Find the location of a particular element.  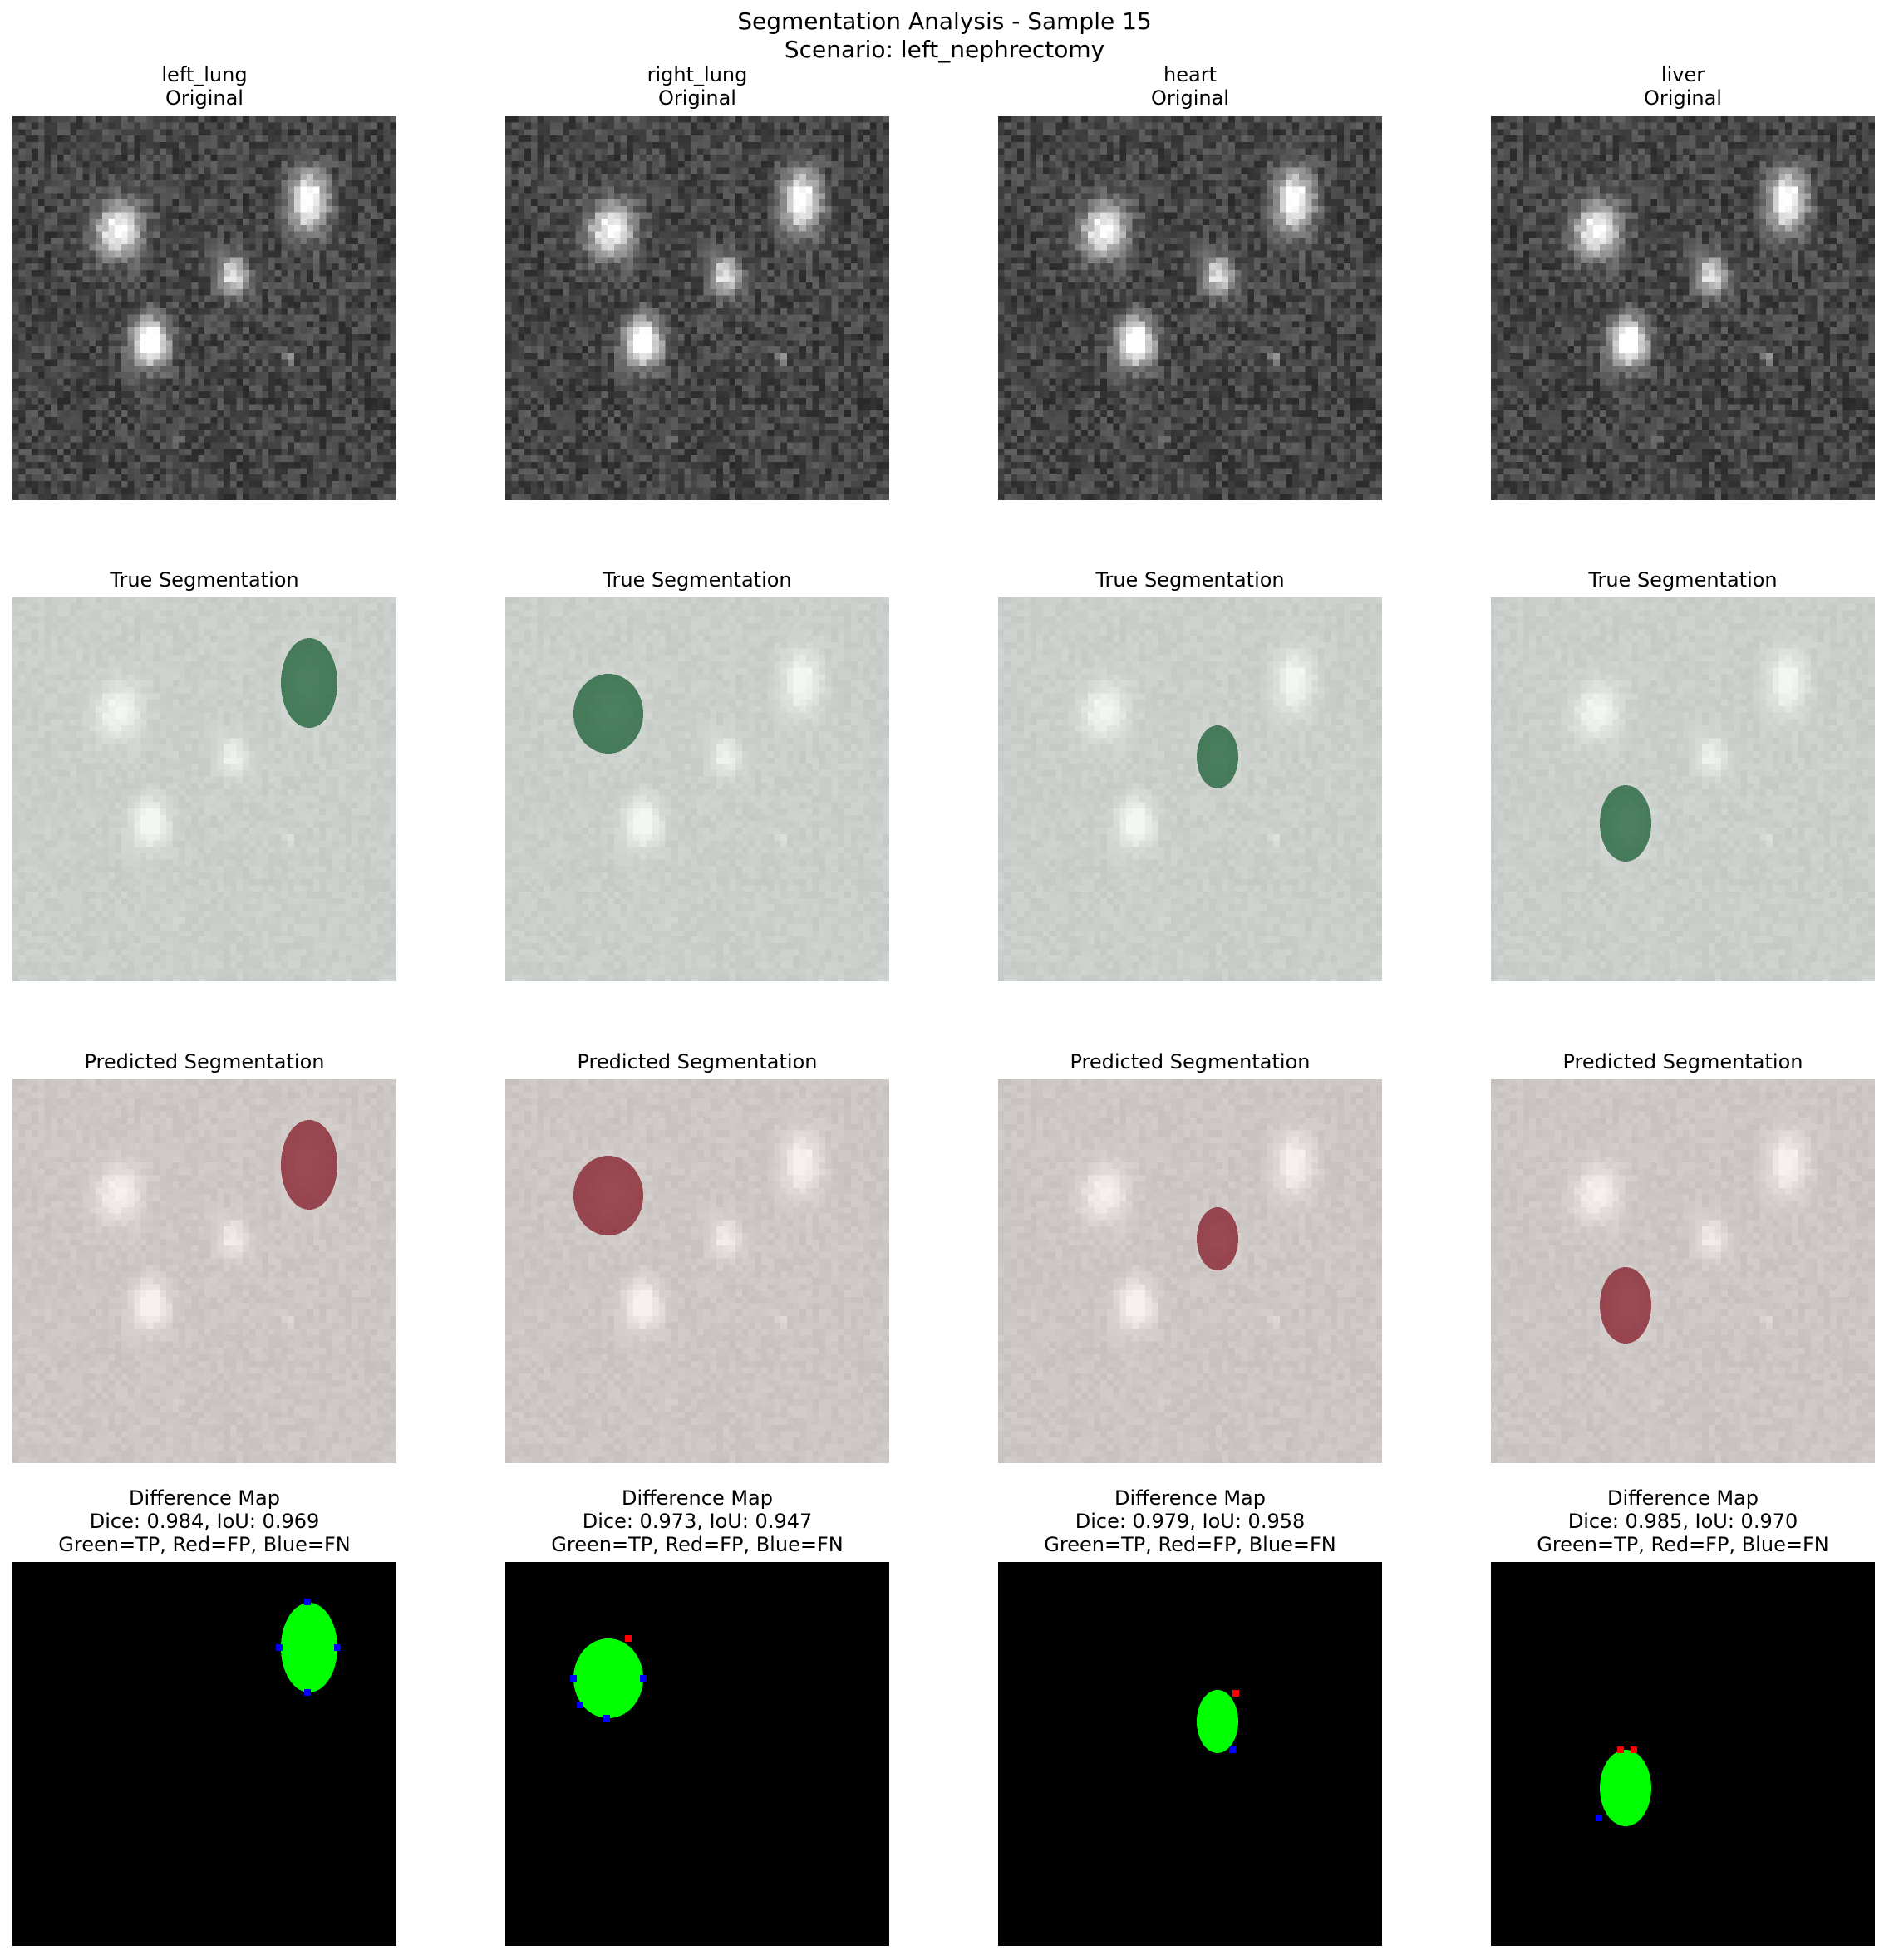

column-organ-label: right_lung is located at coordinates (697, 74).